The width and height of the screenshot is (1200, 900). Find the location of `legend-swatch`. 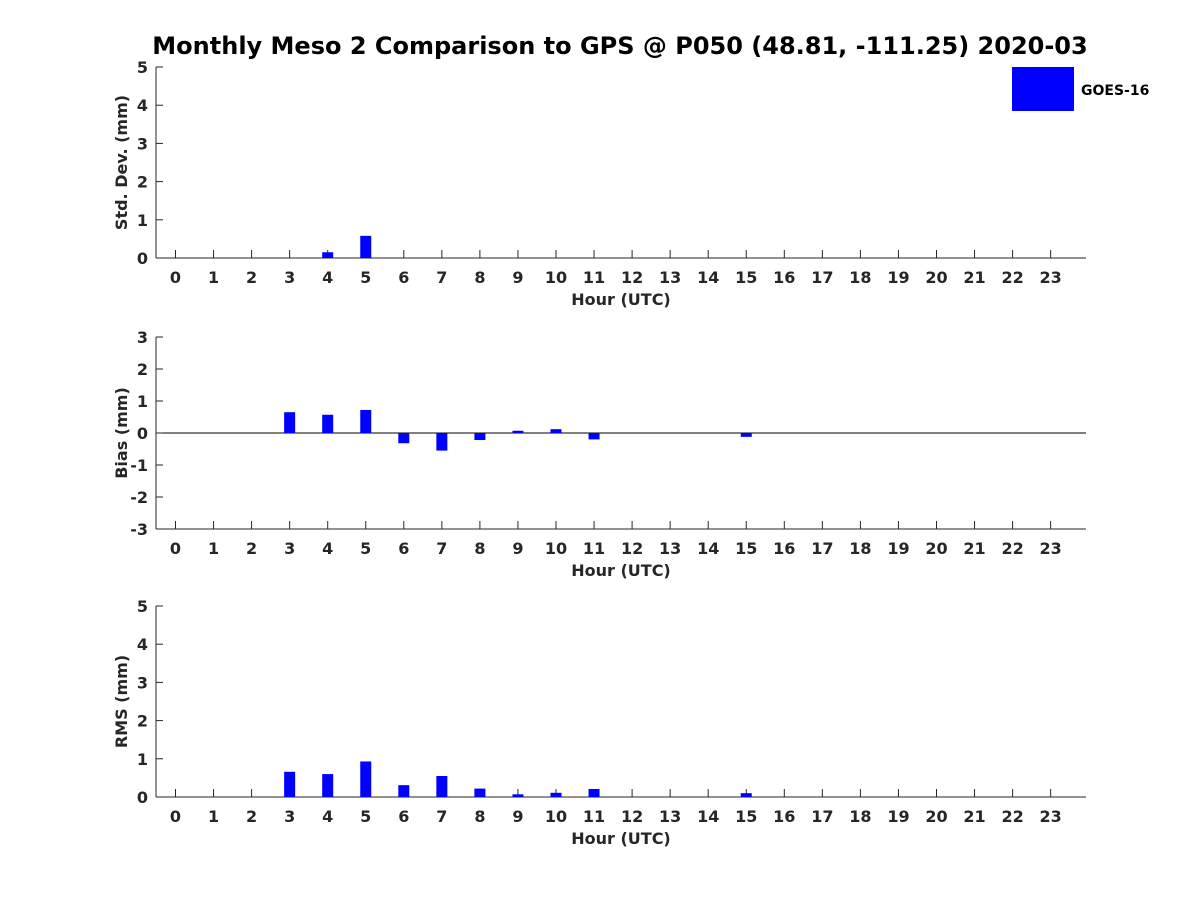

legend-swatch is located at coordinates (1043, 89).